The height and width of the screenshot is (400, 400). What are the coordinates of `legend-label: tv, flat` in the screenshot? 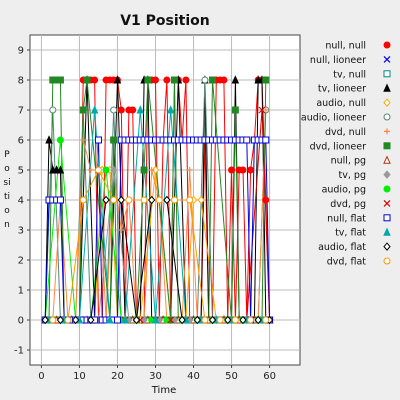 It's located at (350, 233).